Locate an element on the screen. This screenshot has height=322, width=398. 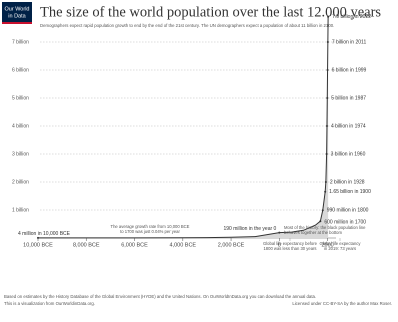
annotation: Global life expectancy is located at coordinates (341, 243).